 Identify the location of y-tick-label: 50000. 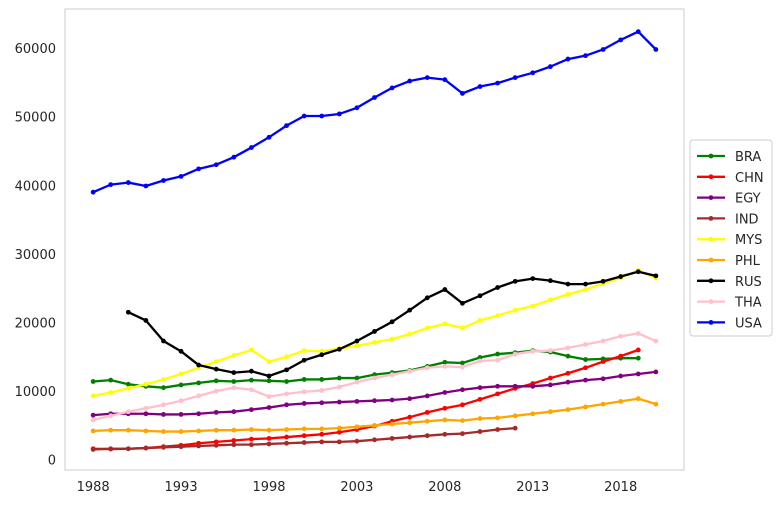
(35, 118).